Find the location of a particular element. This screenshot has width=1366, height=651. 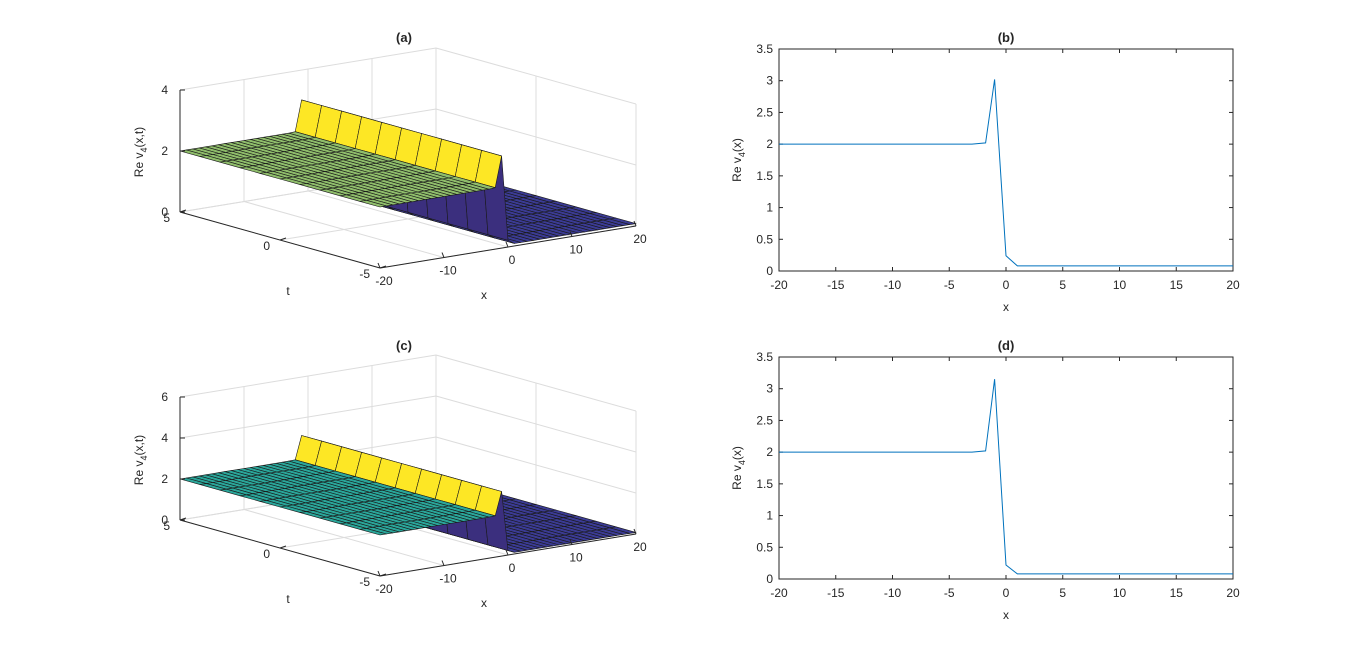

y-axis-label-c: t is located at coordinates (288, 599).